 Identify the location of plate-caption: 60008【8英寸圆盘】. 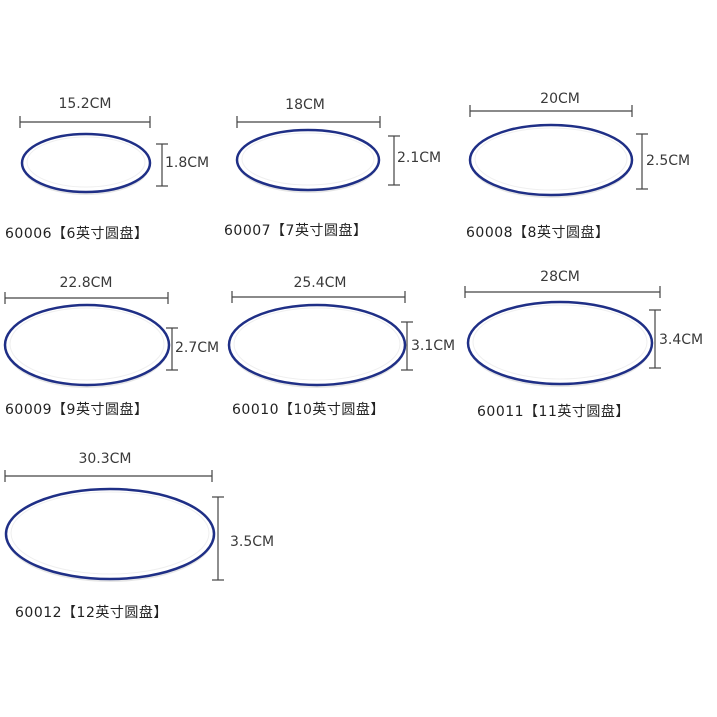
(538, 233).